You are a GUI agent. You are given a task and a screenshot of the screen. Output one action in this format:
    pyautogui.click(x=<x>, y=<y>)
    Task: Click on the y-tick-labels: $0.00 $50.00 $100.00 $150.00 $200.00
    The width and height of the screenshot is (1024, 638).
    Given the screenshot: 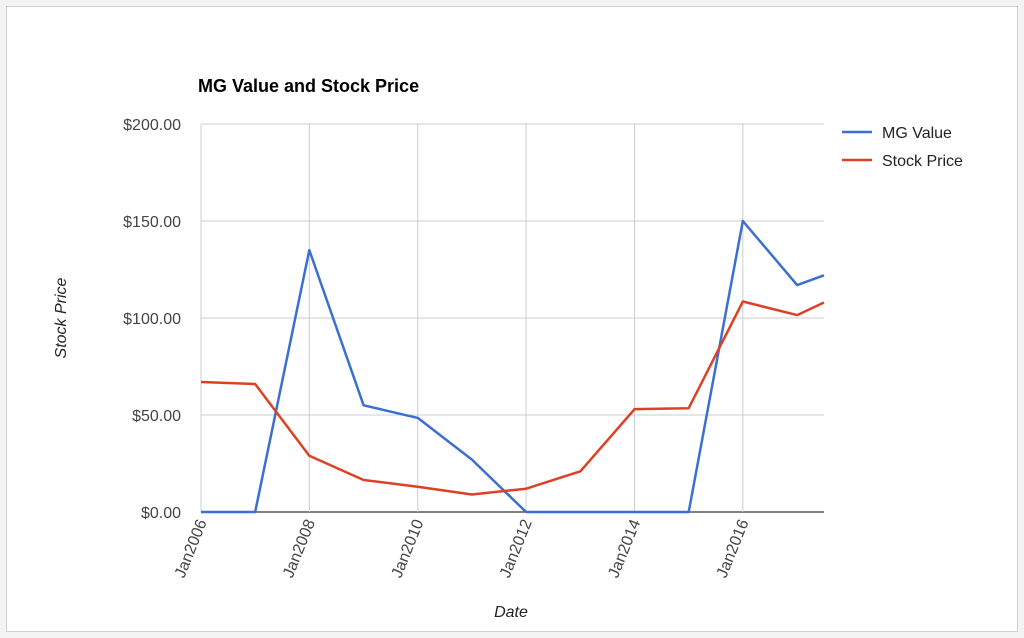 What is the action you would take?
    pyautogui.click(x=152, y=319)
    